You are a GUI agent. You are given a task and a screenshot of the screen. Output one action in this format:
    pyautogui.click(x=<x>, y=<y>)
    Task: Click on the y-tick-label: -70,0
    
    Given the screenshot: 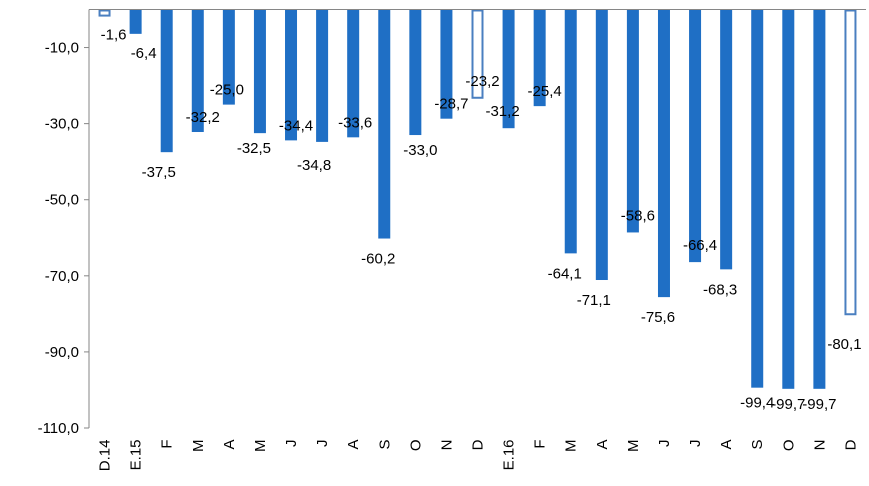 What is the action you would take?
    pyautogui.click(x=62, y=276)
    